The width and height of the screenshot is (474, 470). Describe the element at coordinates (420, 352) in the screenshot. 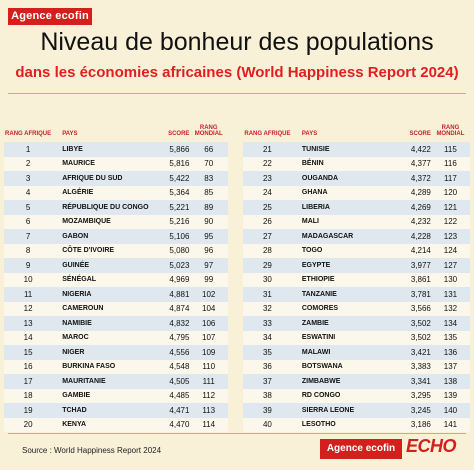

I see `score-cell: 3,421` at that location.